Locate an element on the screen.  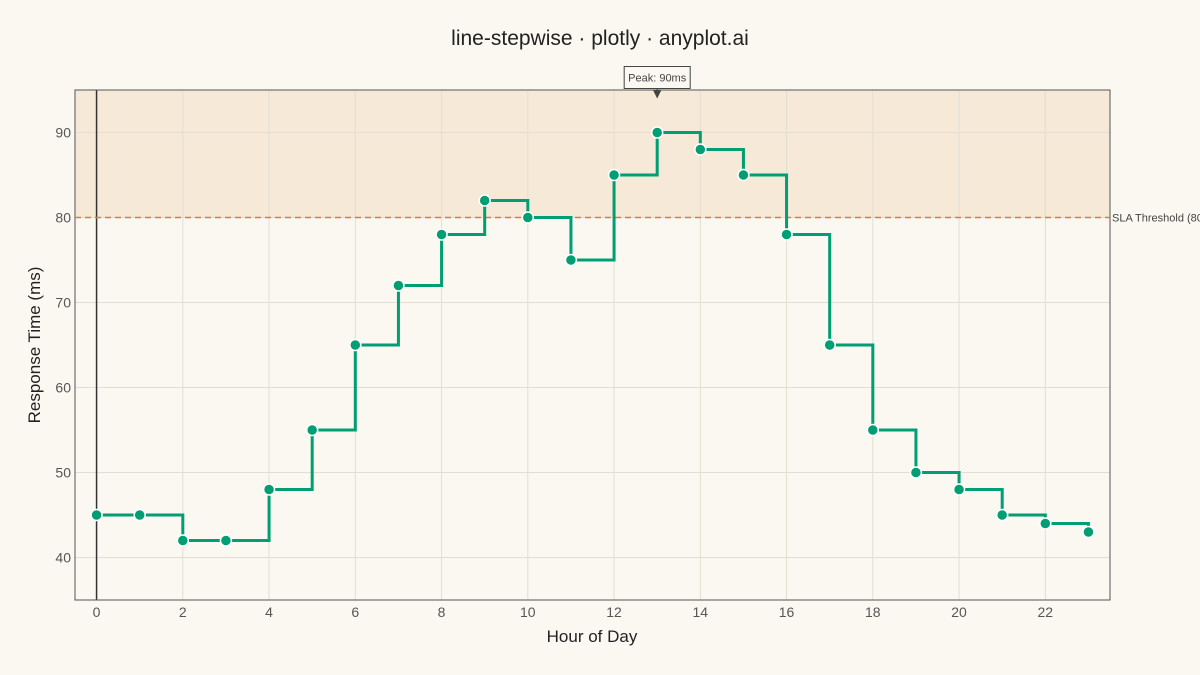
sla-threshold-label: SLA Threshold (80ms) is located at coordinates (1156, 219).